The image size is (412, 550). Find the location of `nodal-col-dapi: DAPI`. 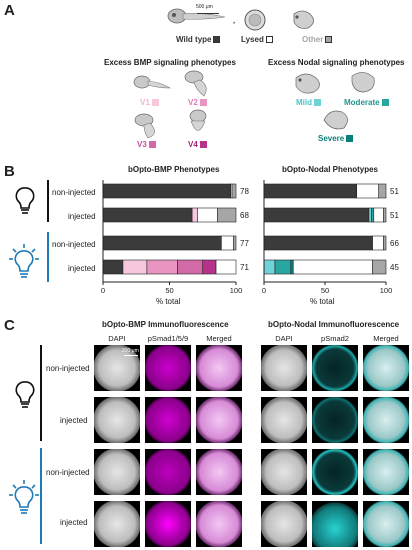

nodal-col-dapi: DAPI is located at coordinates (284, 338).